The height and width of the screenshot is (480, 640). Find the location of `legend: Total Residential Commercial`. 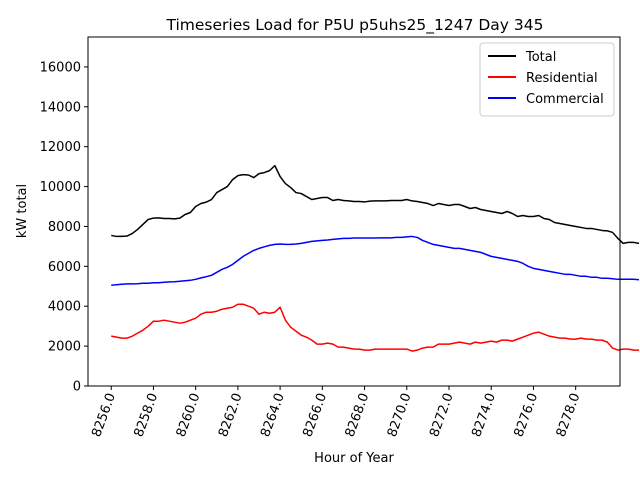

legend: Total Residential Commercial is located at coordinates (547, 79).